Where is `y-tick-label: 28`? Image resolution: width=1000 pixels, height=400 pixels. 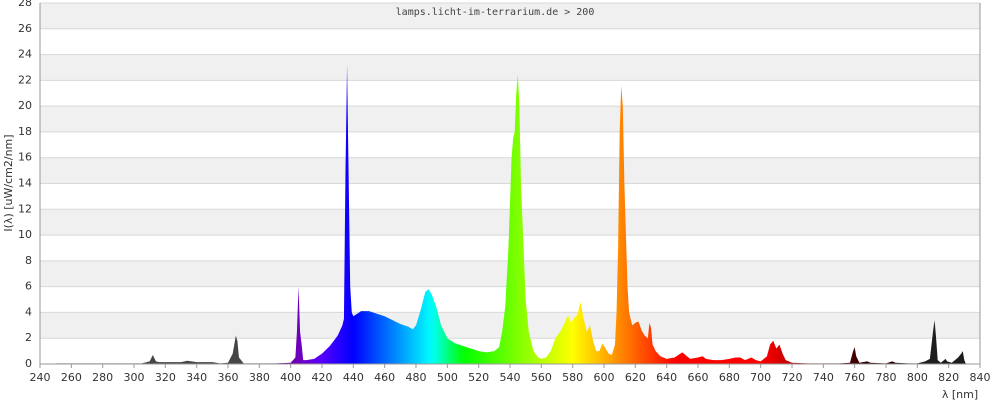
y-tick-label: 28 is located at coordinates (25, 4).